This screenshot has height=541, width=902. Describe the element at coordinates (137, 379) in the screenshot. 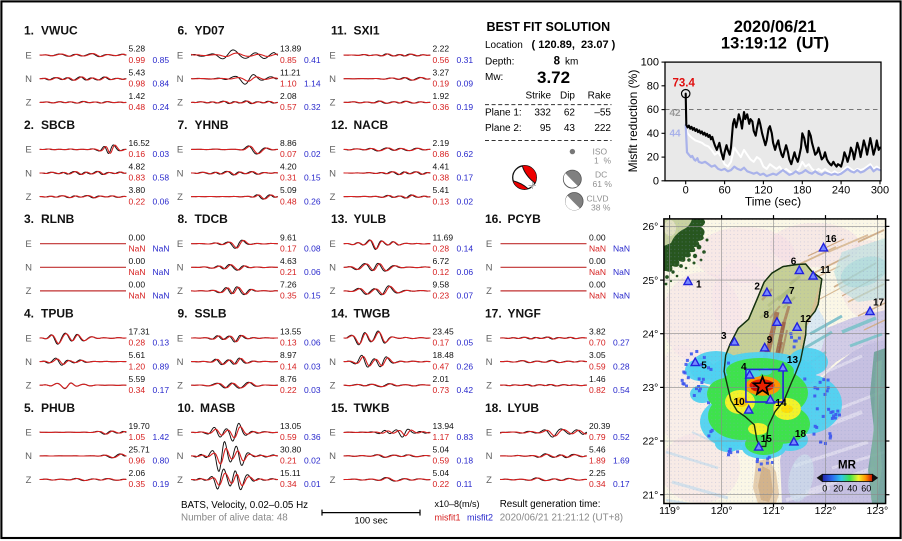

I see `svg-text: 5.59` at that location.